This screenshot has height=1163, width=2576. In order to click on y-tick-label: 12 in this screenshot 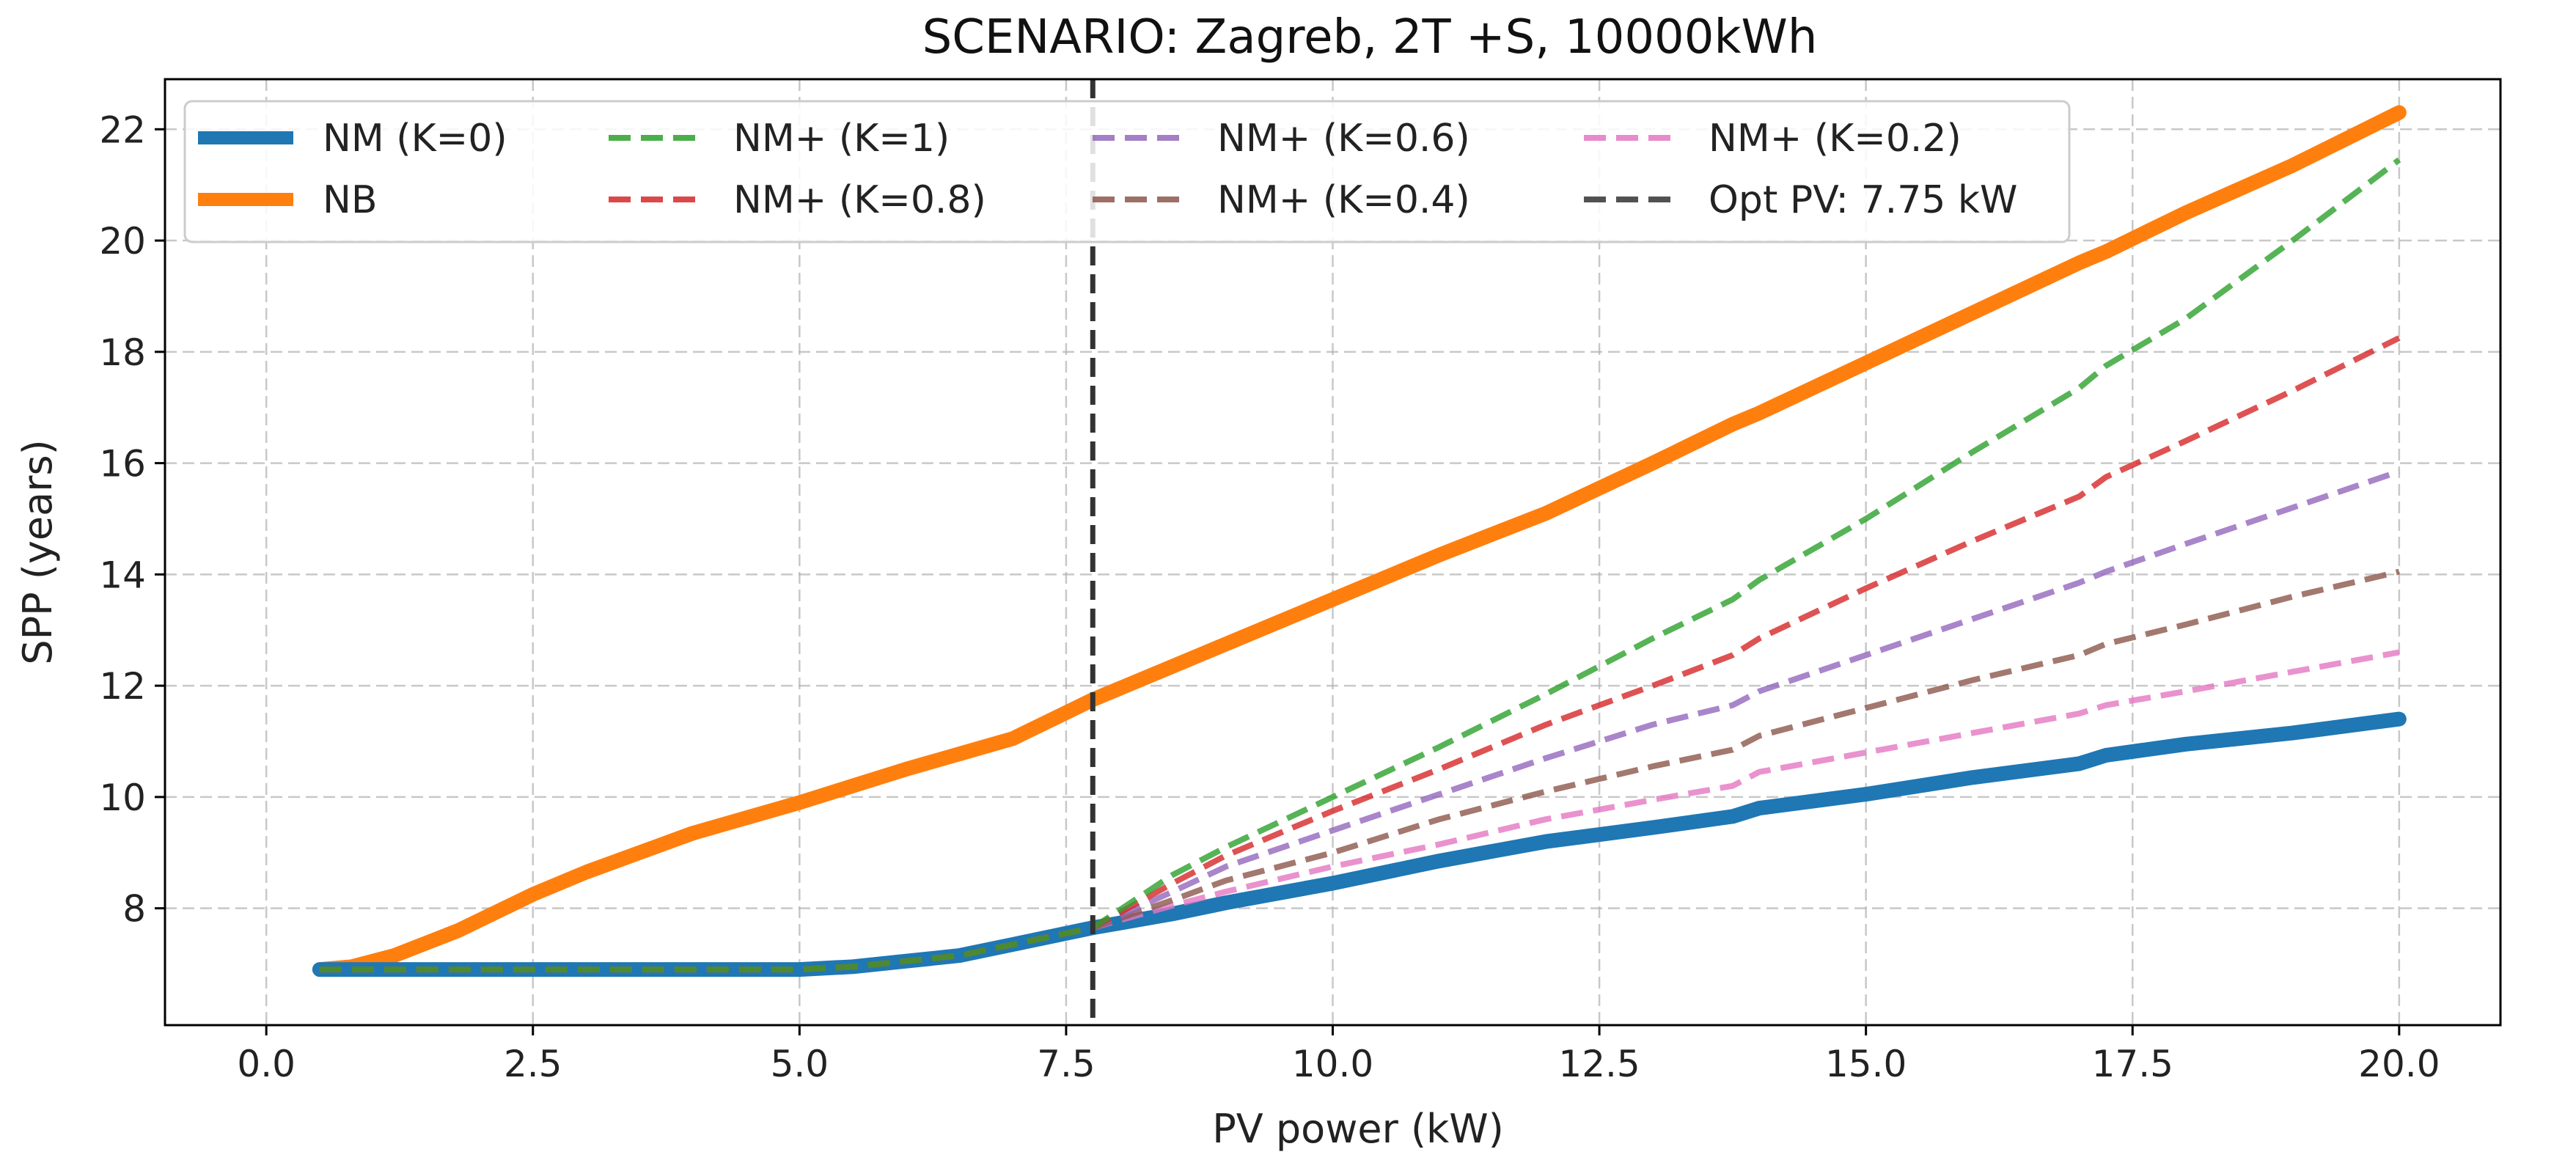, I will do `click(123, 686)`.